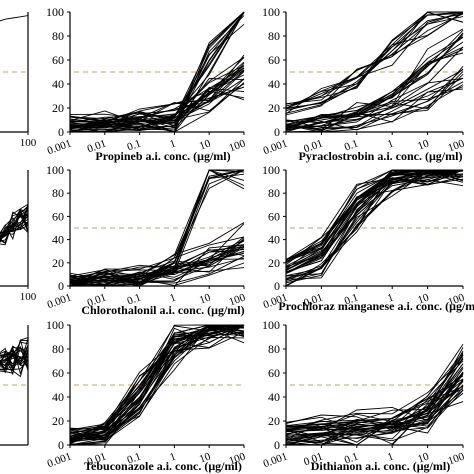 This screenshot has width=474, height=474. What do you see at coordinates (274, 349) in the screenshot?
I see `y-tick-label: 80` at bounding box center [274, 349].